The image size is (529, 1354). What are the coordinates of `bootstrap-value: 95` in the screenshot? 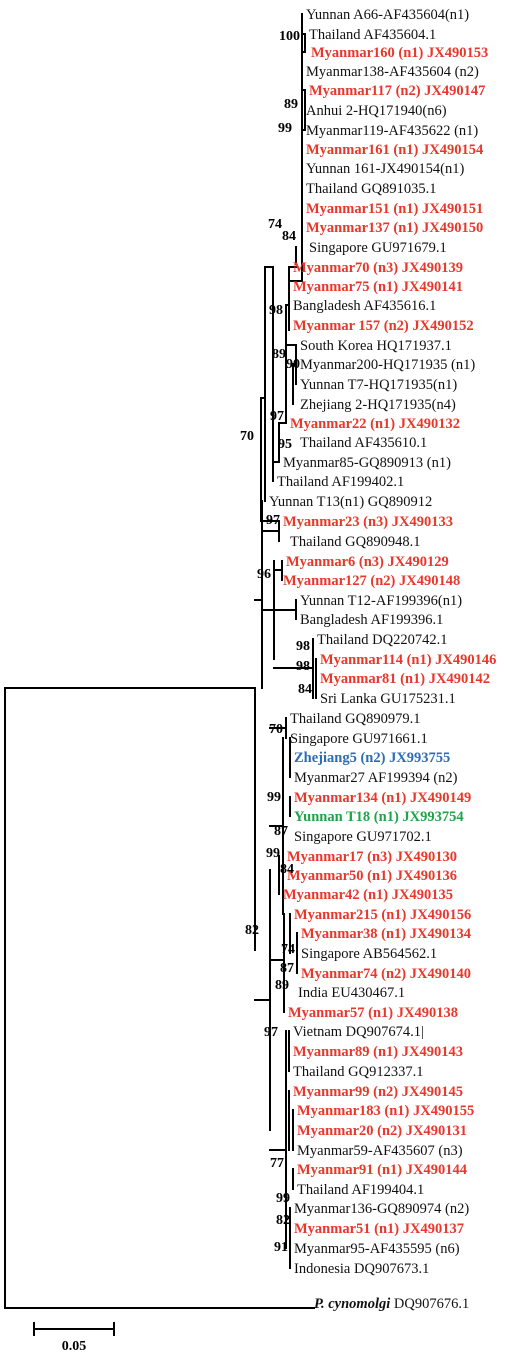 It's located at (285, 444).